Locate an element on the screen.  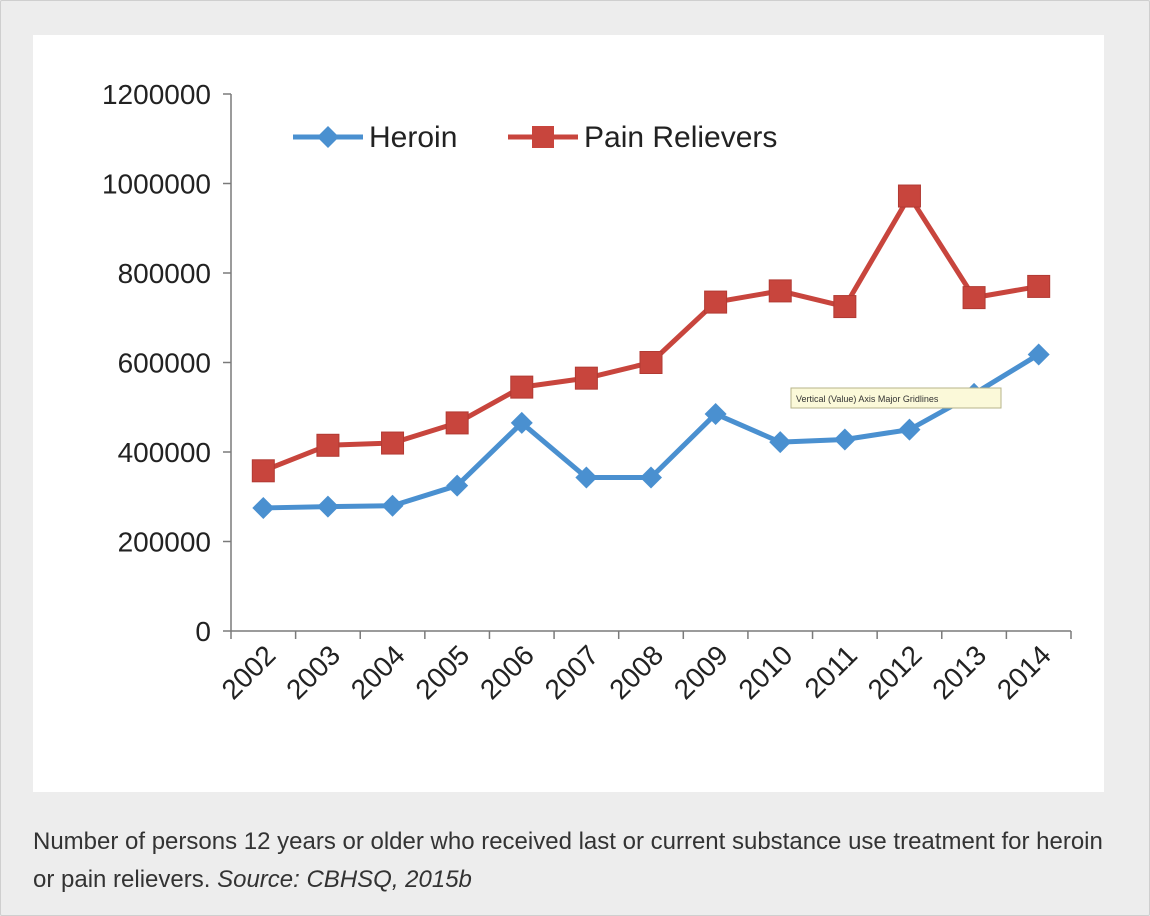
y-tick-label: 200000 is located at coordinates (164, 542).